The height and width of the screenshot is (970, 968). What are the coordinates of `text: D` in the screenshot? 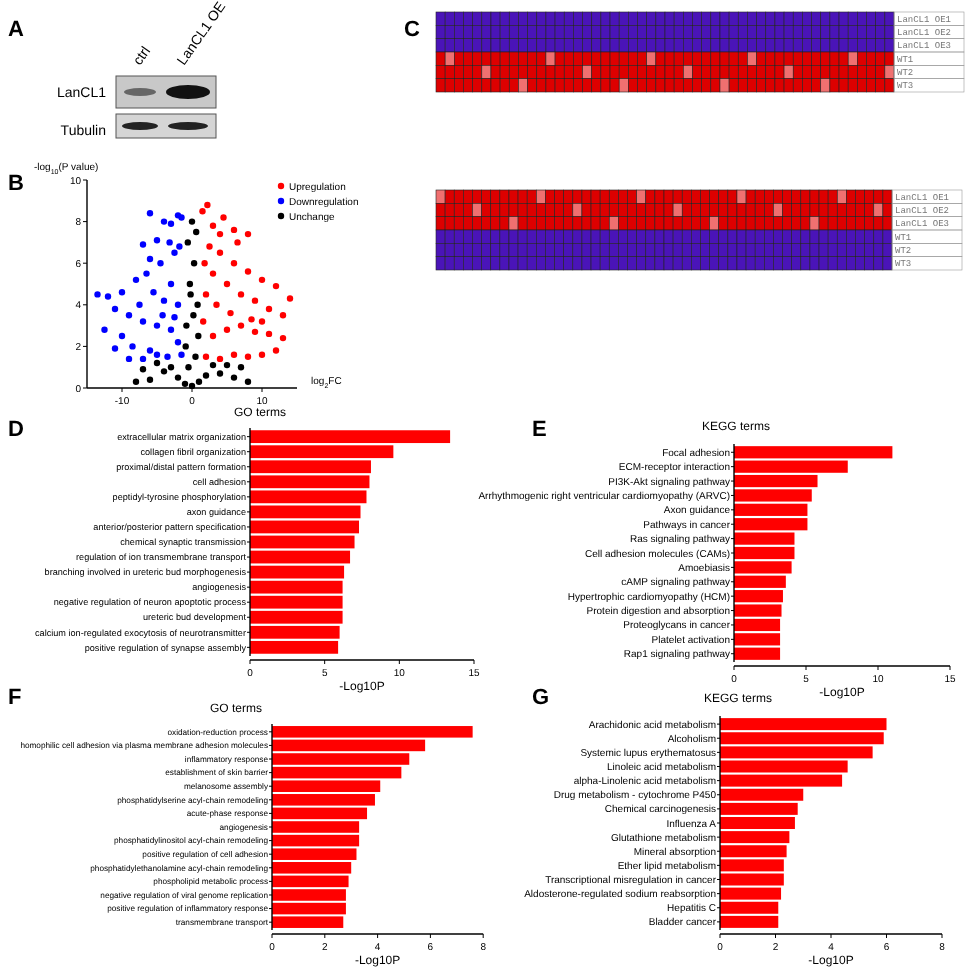 It's located at (16, 430).